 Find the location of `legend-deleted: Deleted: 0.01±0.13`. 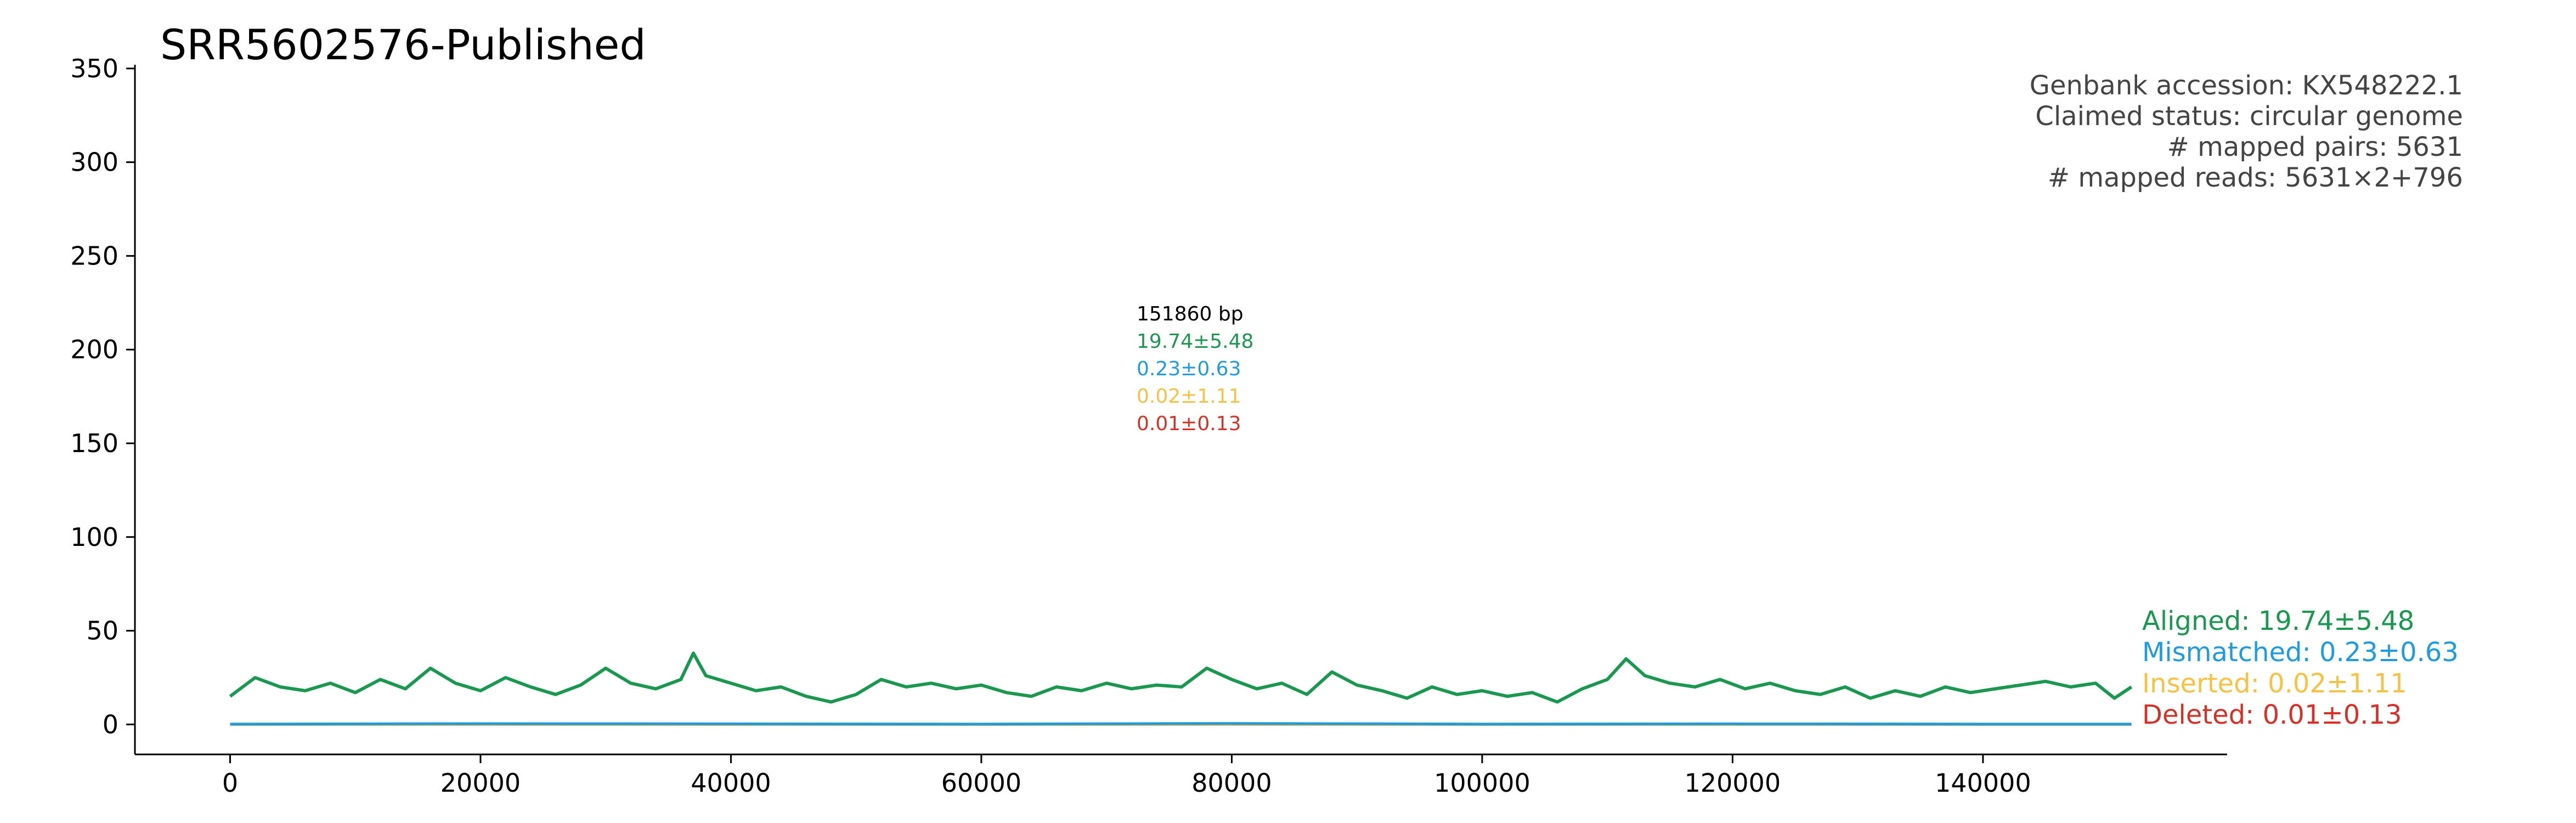

legend-deleted: Deleted: 0.01±0.13 is located at coordinates (2272, 715).